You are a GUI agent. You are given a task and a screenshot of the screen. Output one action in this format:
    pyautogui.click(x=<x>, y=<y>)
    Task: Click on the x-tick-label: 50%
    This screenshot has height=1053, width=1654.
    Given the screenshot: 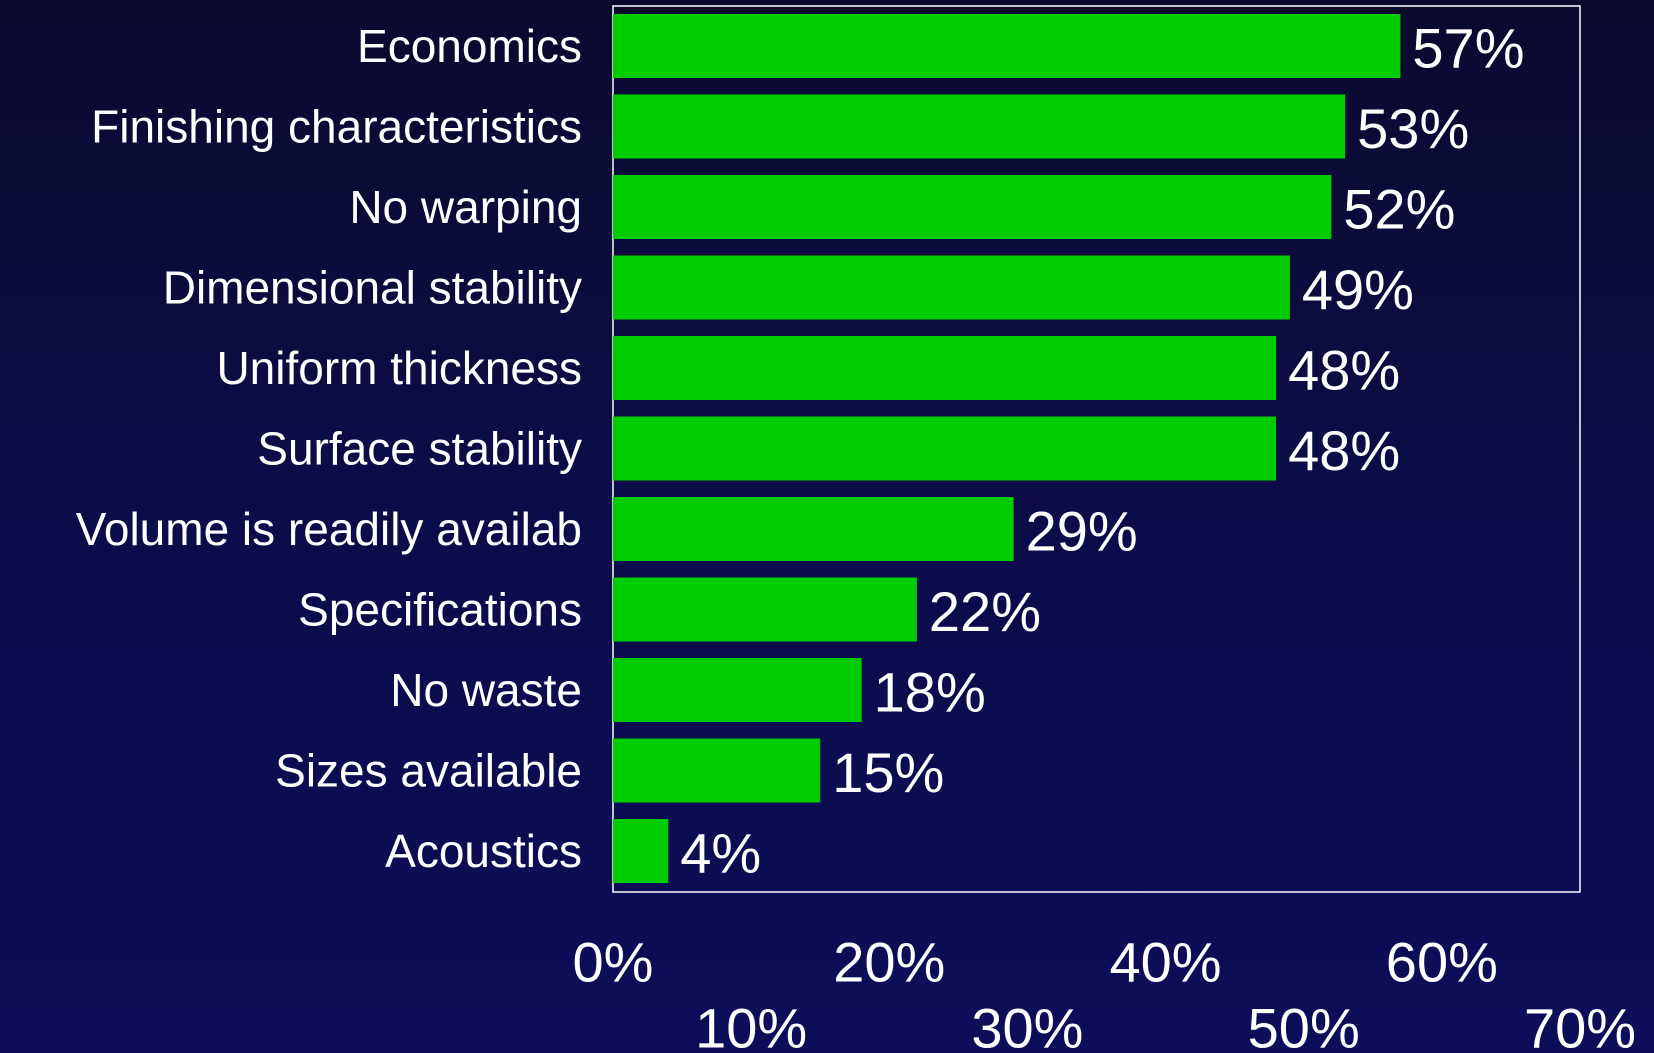 What is the action you would take?
    pyautogui.click(x=1304, y=1025)
    